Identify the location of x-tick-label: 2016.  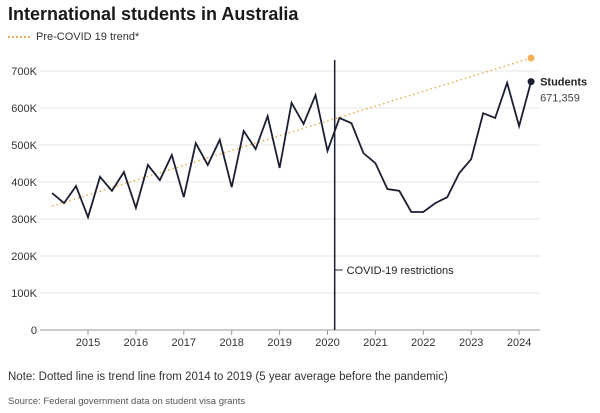
(136, 343).